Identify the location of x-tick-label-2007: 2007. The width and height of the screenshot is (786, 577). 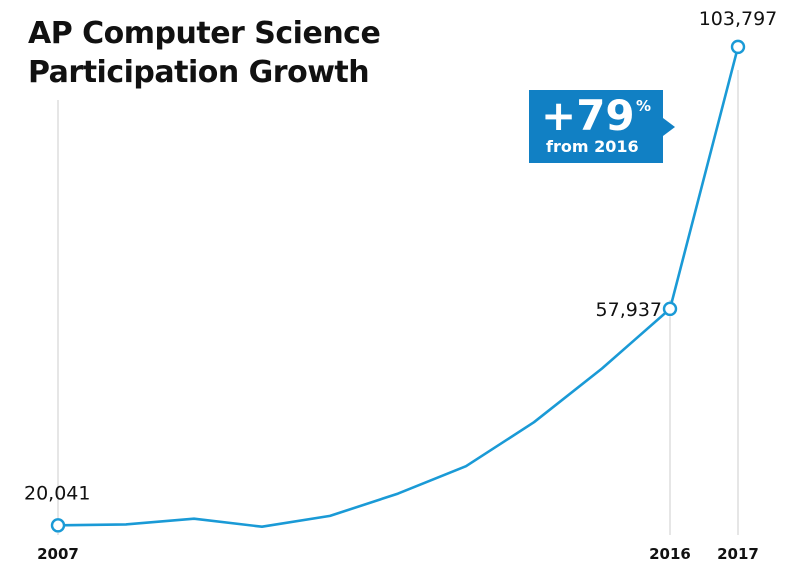
(58, 554).